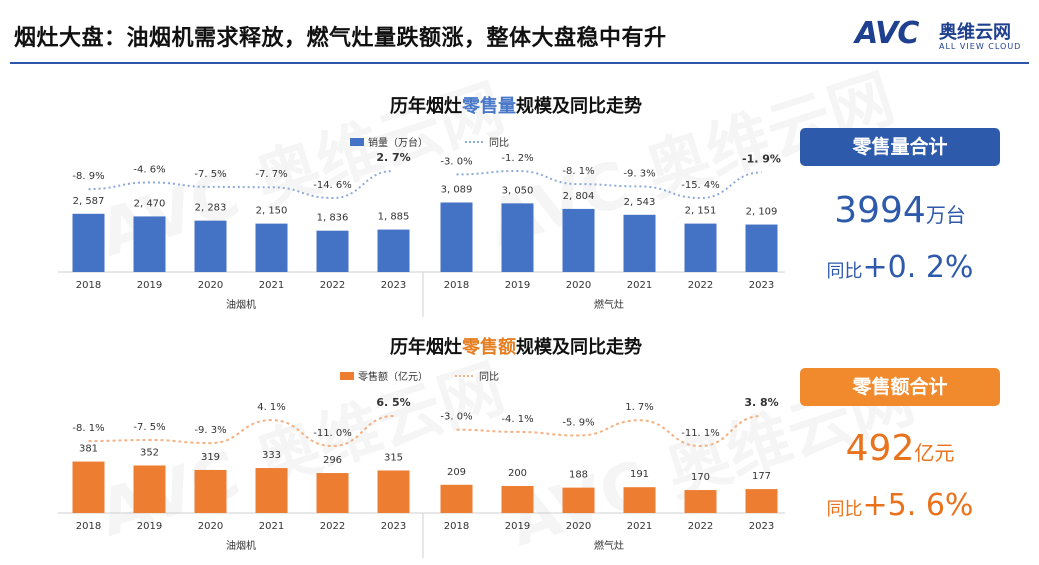 This screenshot has height=565, width=1039. Describe the element at coordinates (700, 477) in the screenshot. I see `bar-value-label: 170` at that location.